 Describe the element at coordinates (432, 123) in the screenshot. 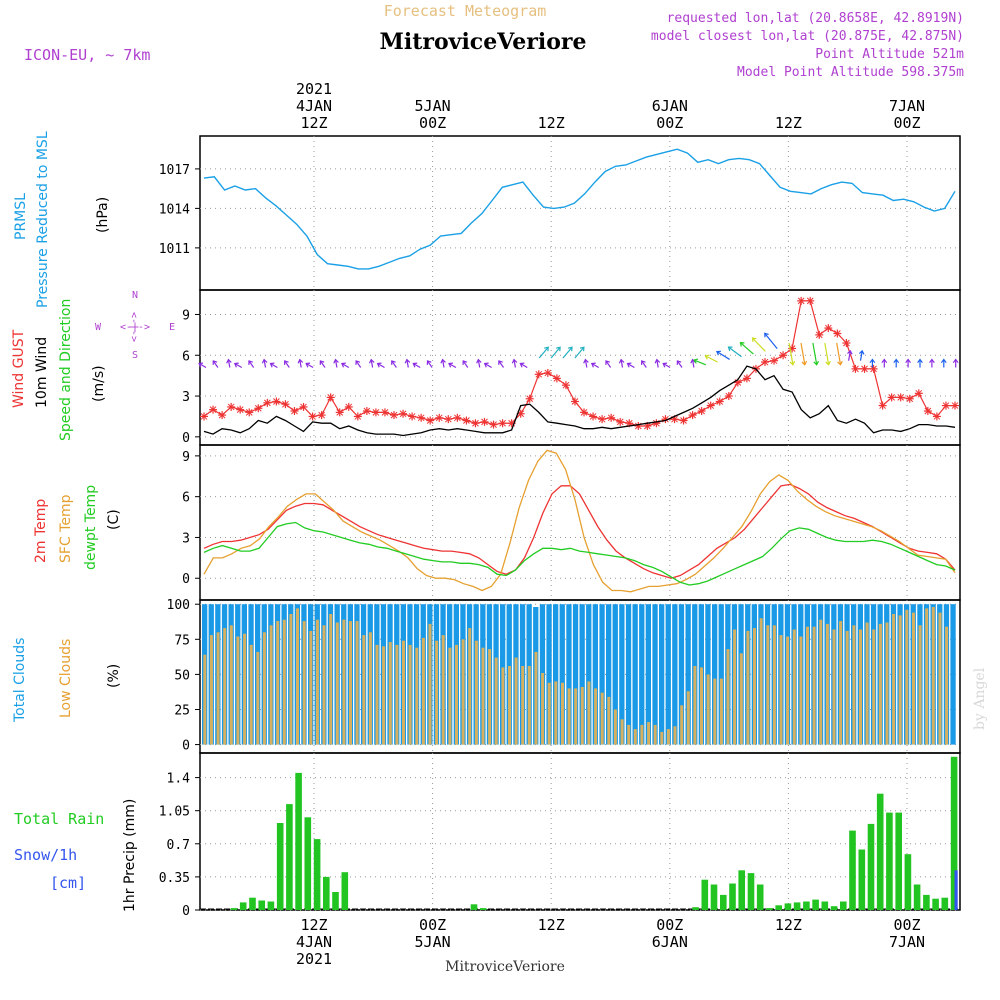

I see `time-label-top: 00Z` at that location.